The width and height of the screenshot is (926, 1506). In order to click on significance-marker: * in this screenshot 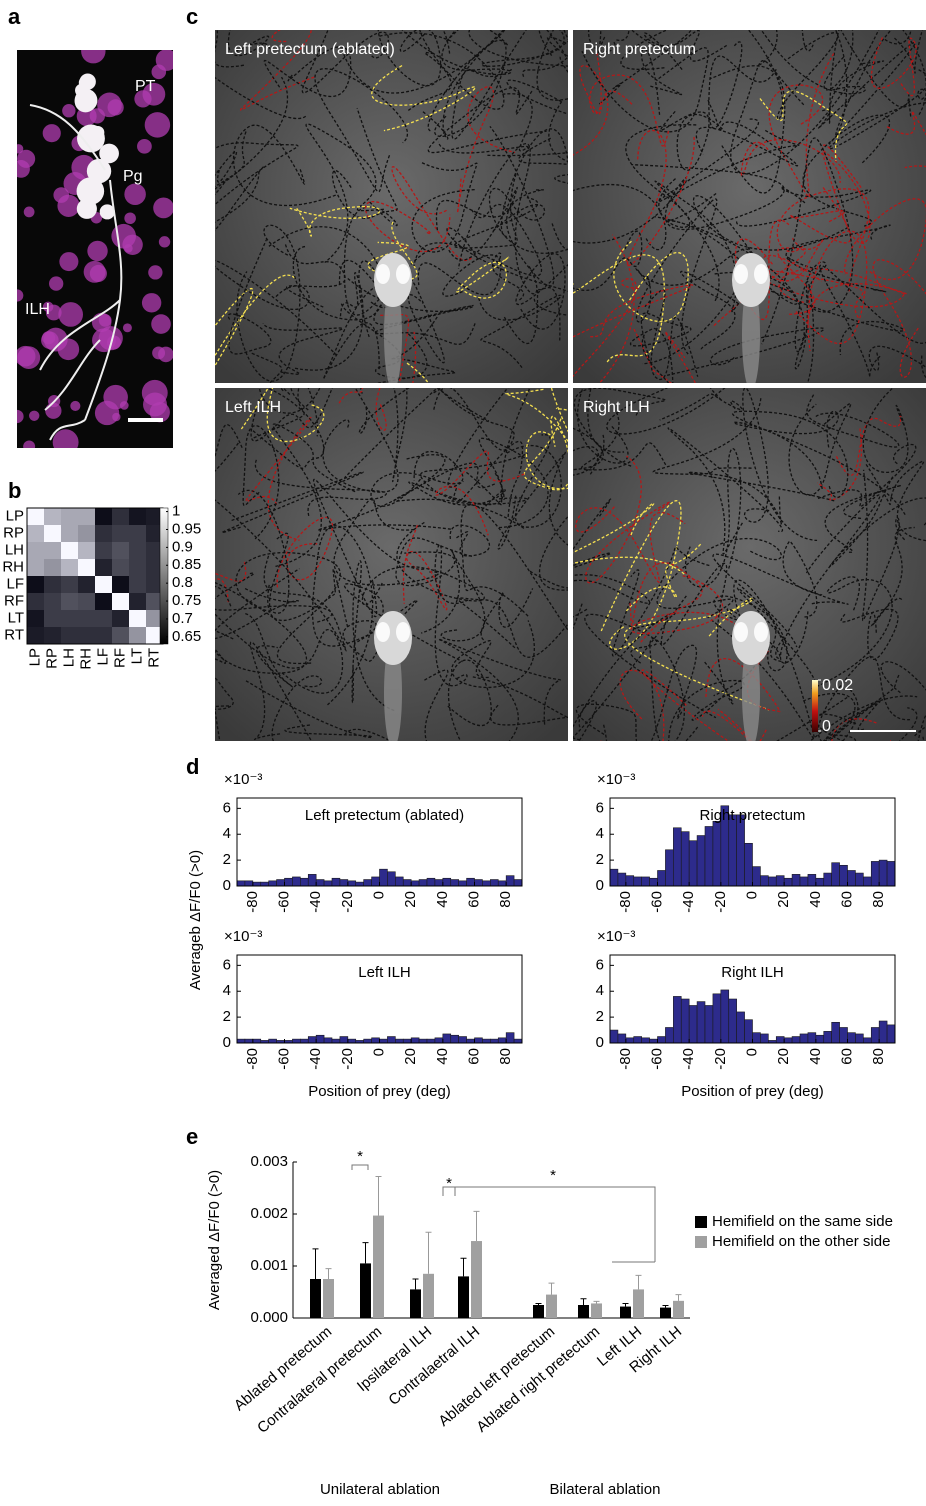, I will do `click(553, 1175)`.